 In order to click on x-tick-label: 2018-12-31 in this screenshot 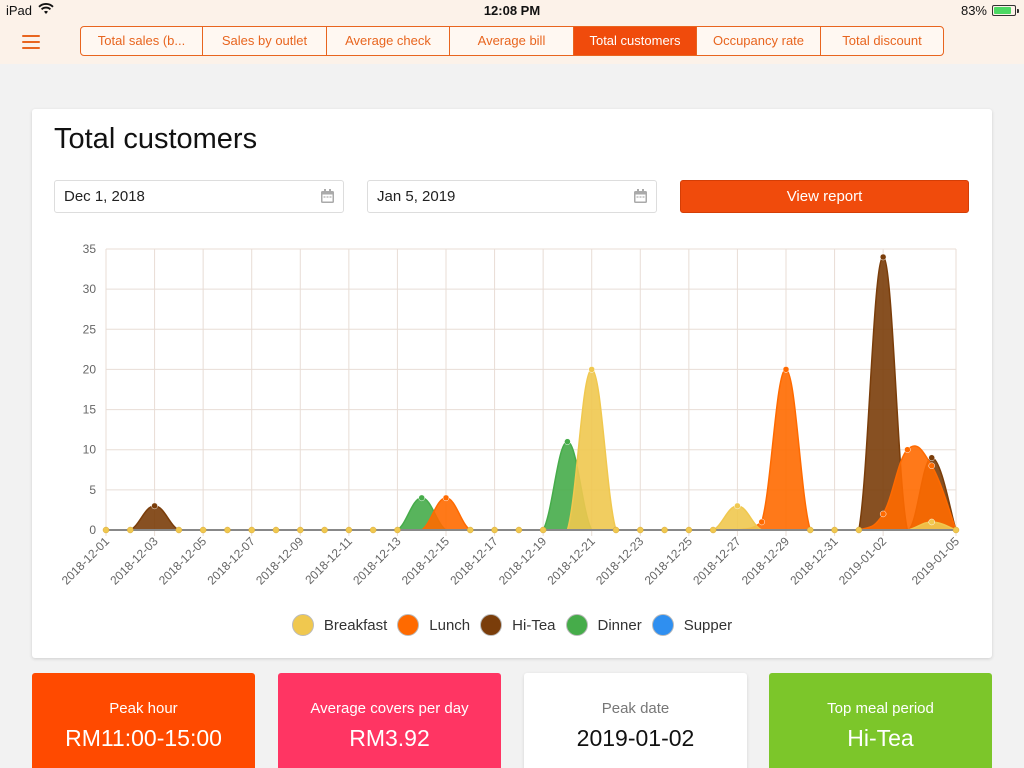, I will do `click(814, 561)`.